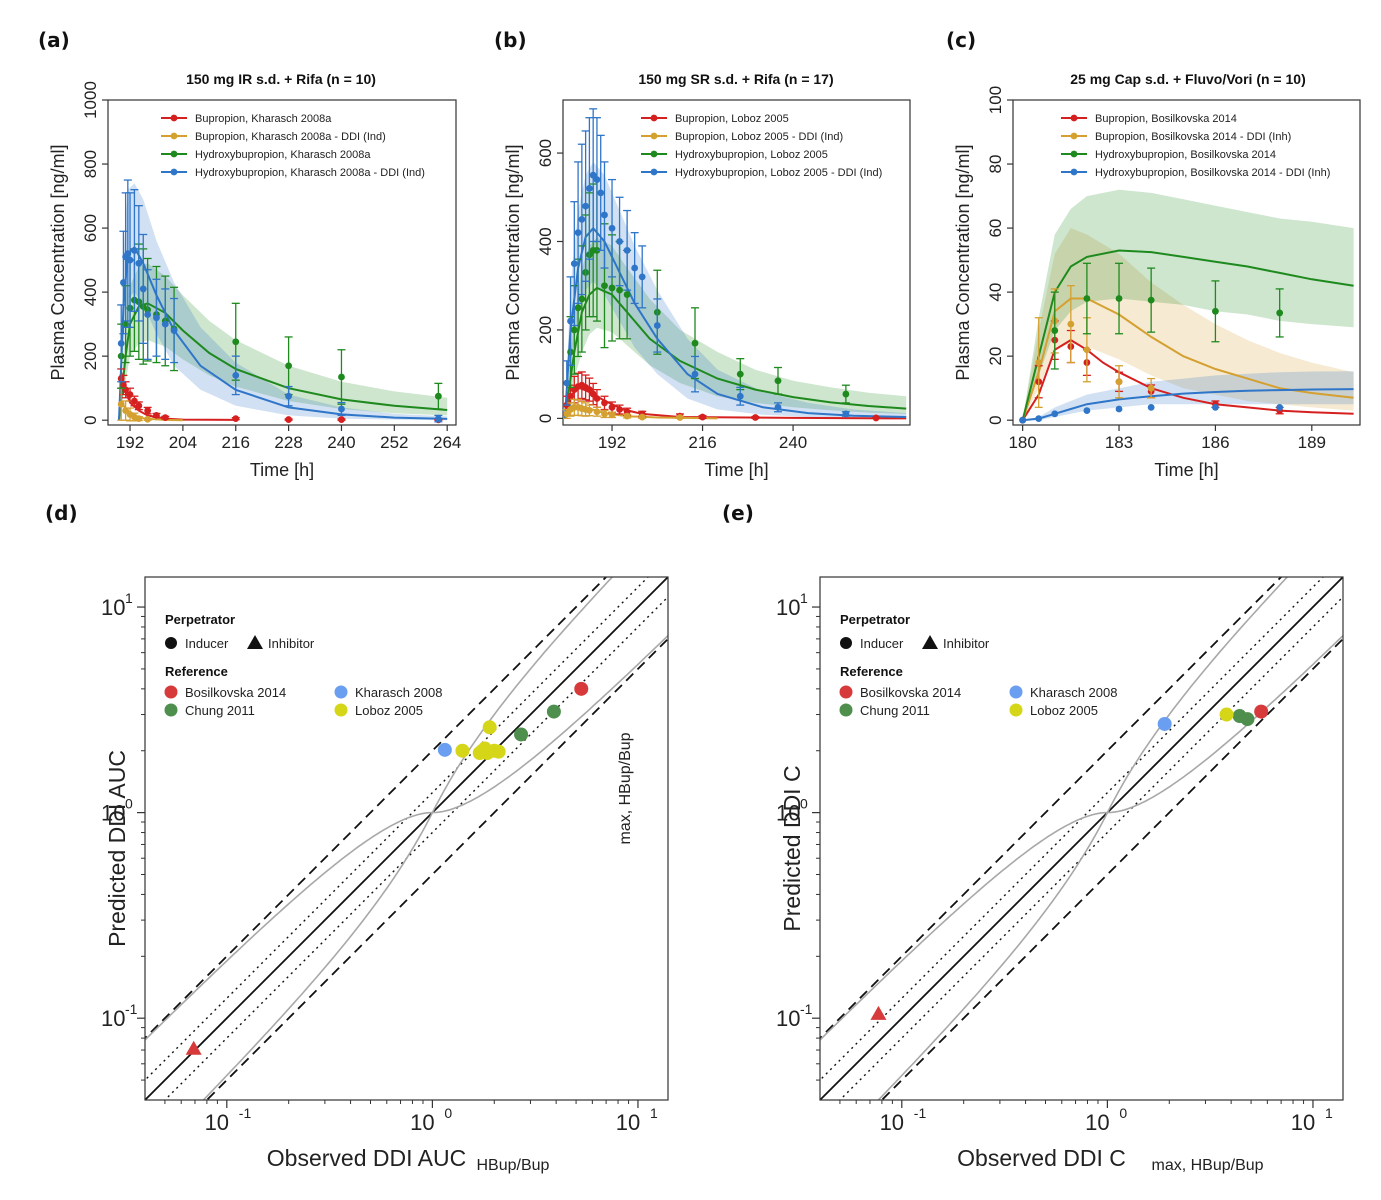 This screenshot has height=1200, width=1381. Describe the element at coordinates (804, 598) in the screenshot. I see `panel-e-ytick-exp: 1` at that location.